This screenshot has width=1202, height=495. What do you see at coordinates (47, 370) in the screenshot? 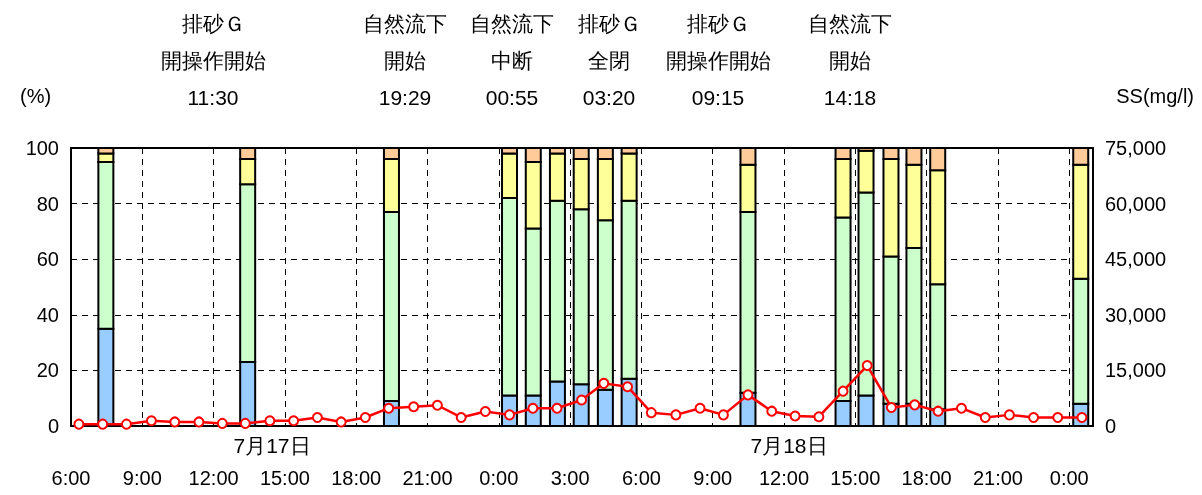
I see `y-tick-label: 20` at bounding box center [47, 370].